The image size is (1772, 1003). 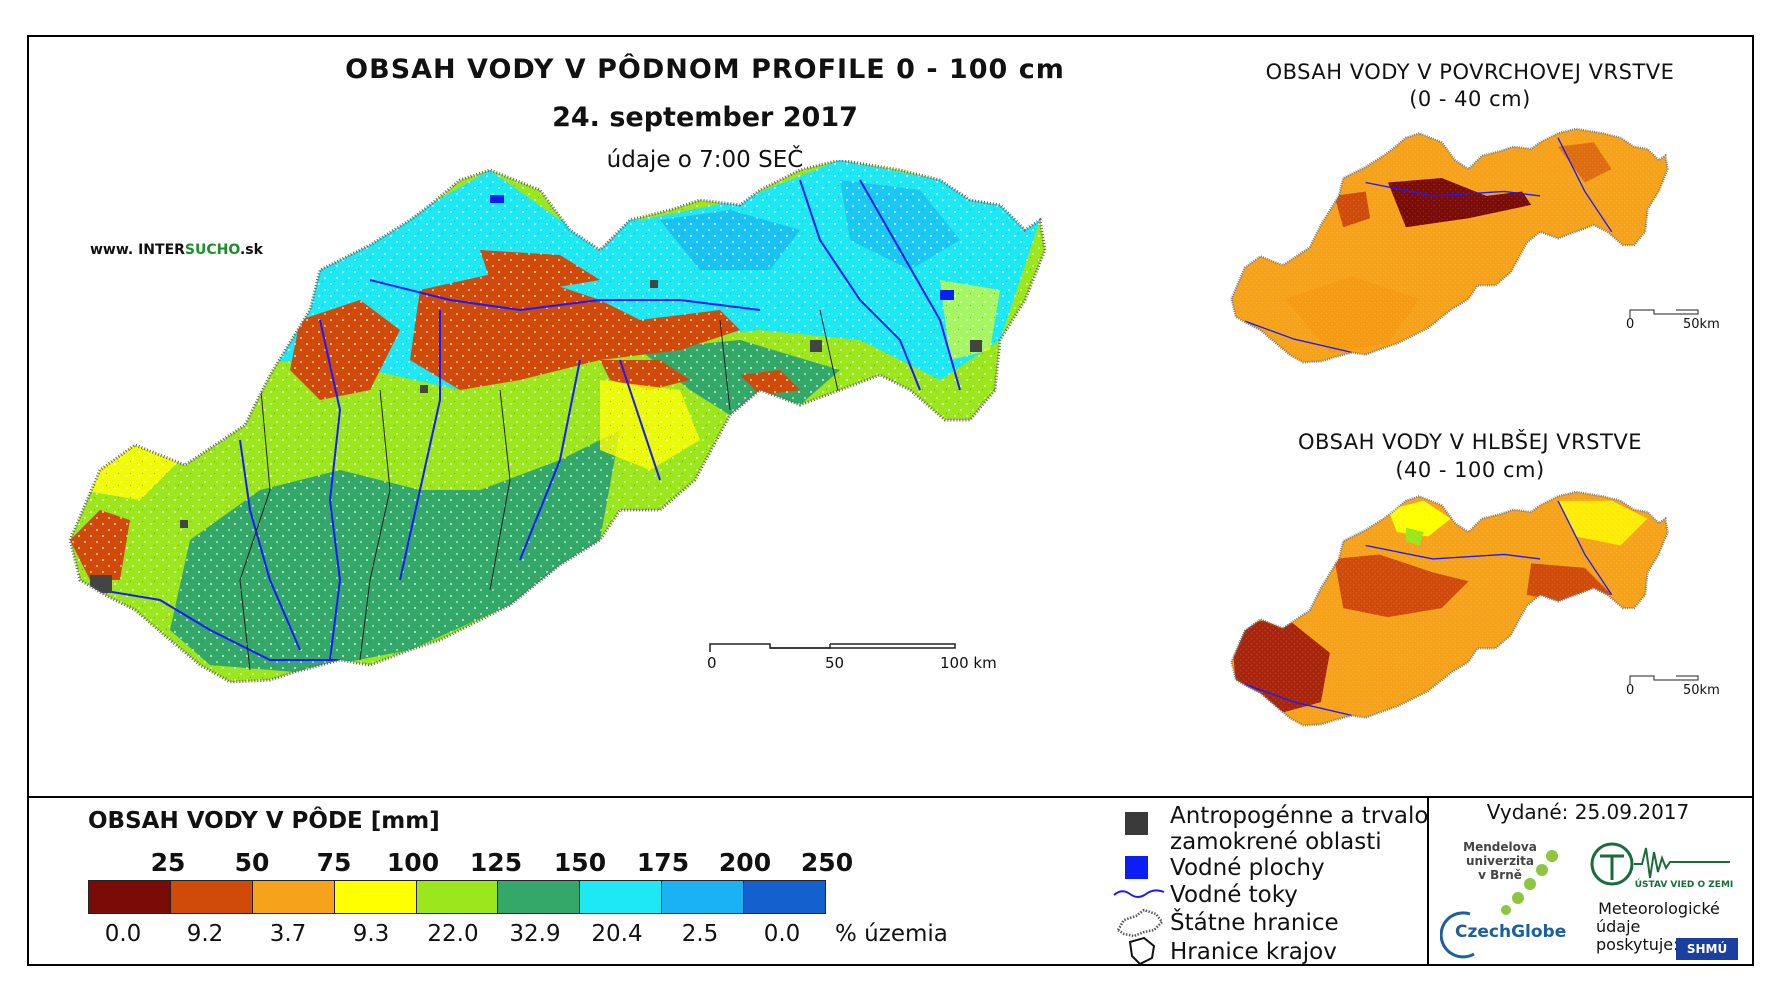 I want to click on meteo-credit: Meteorologické údaje poskytuje:, so click(x=1659, y=927).